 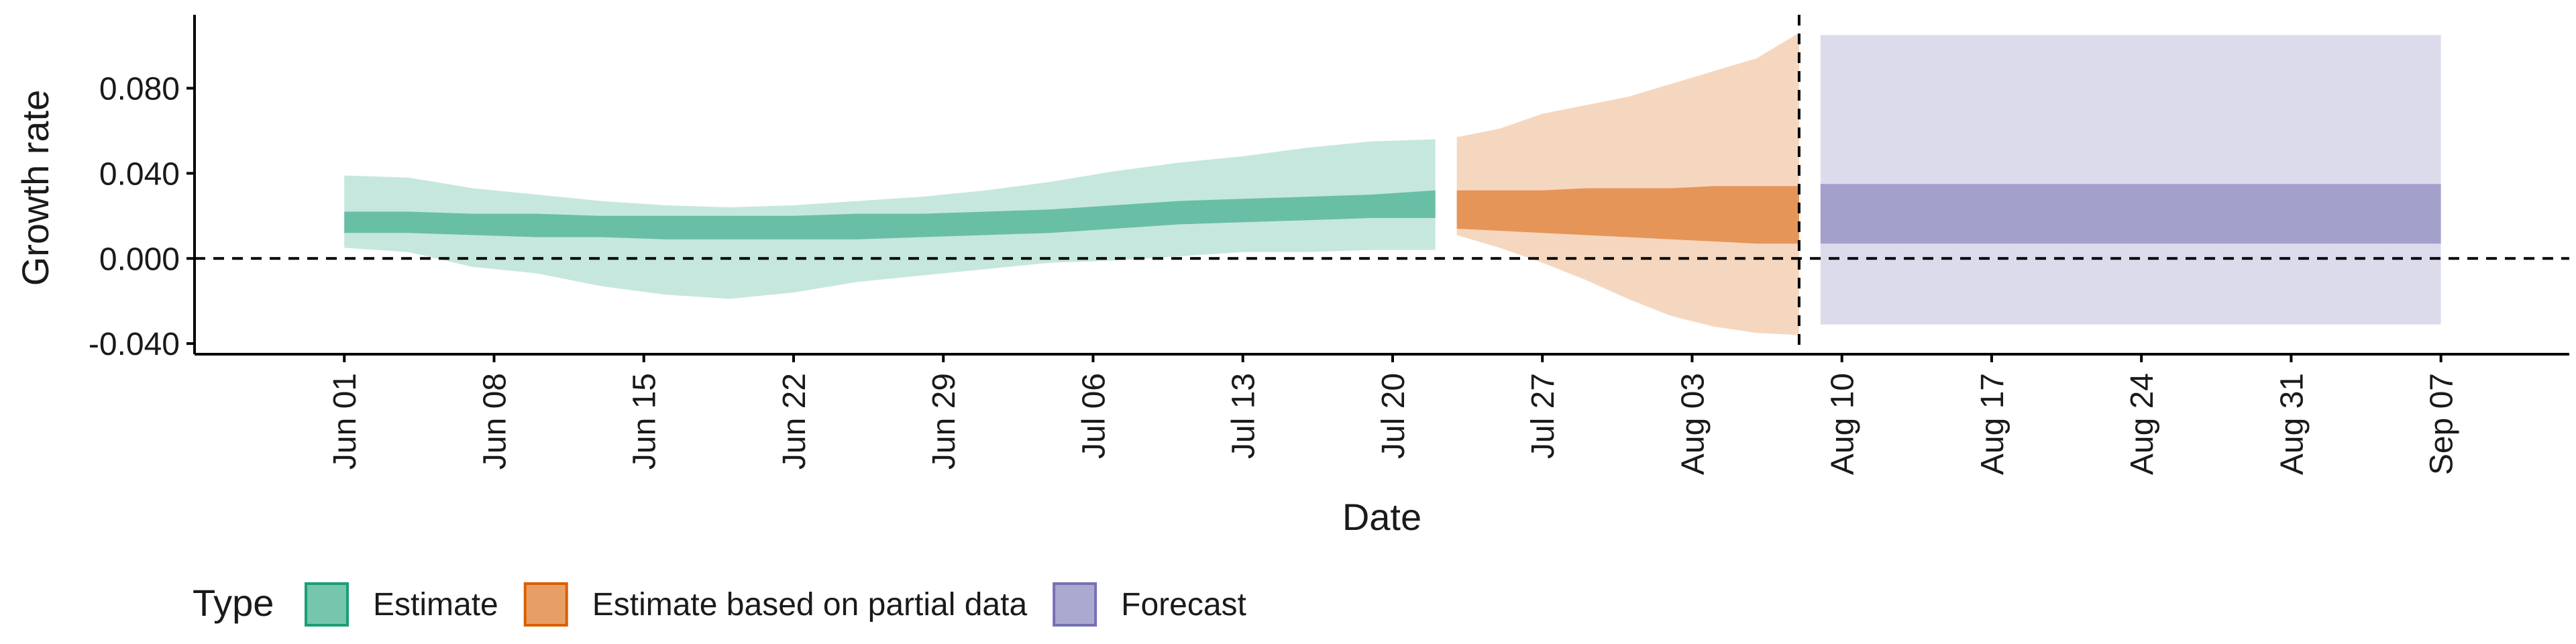 What do you see at coordinates (134, 344) in the screenshot?
I see `y-tick-label: -0.040` at bounding box center [134, 344].